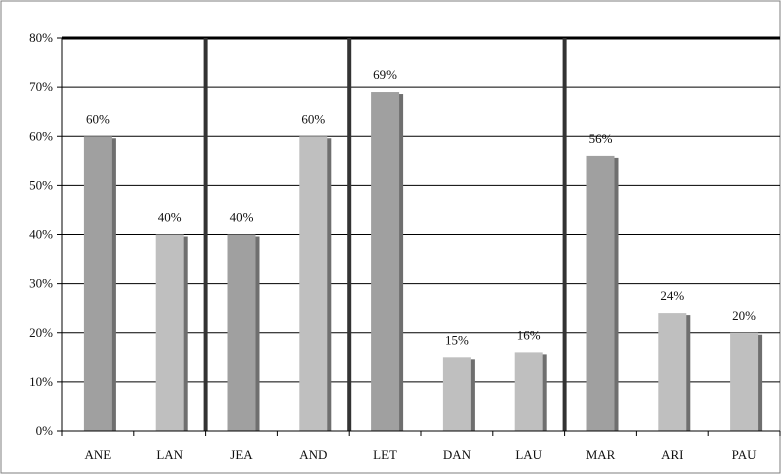  I want to click on data-label-and: 60%, so click(313, 118).